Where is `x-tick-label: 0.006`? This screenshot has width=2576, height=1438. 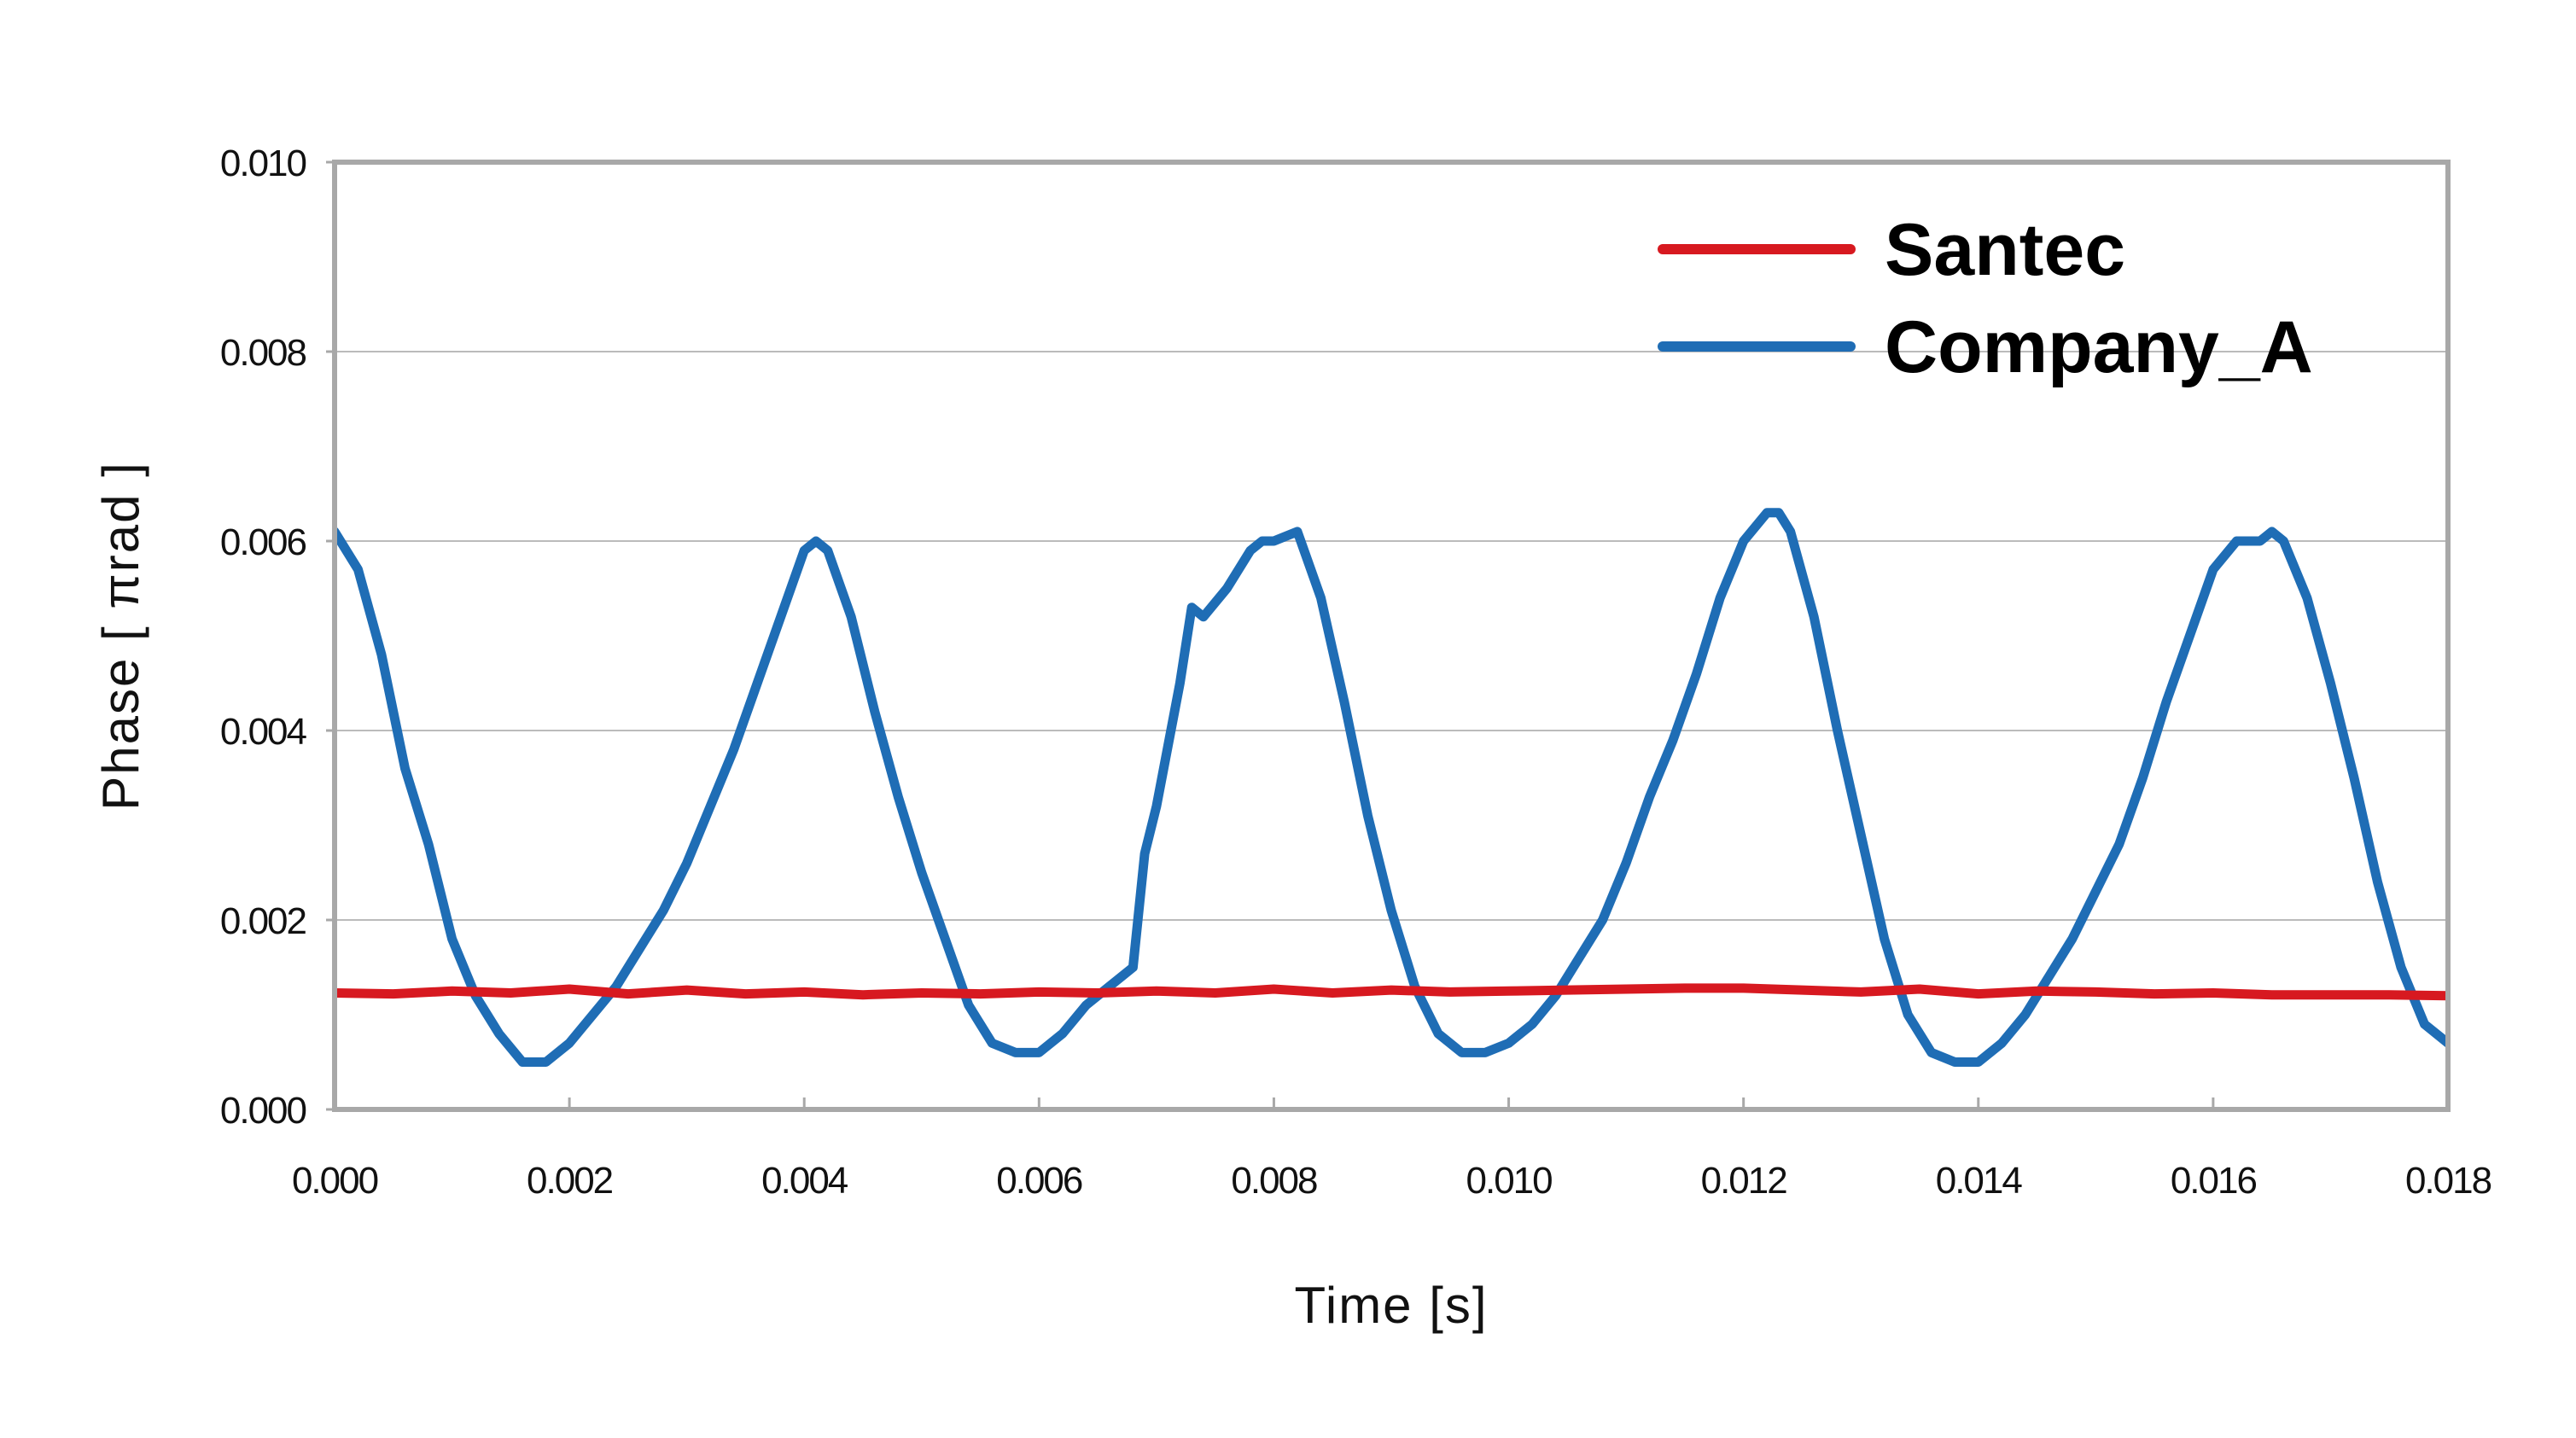
x-tick-label: 0.006 is located at coordinates (1039, 1181).